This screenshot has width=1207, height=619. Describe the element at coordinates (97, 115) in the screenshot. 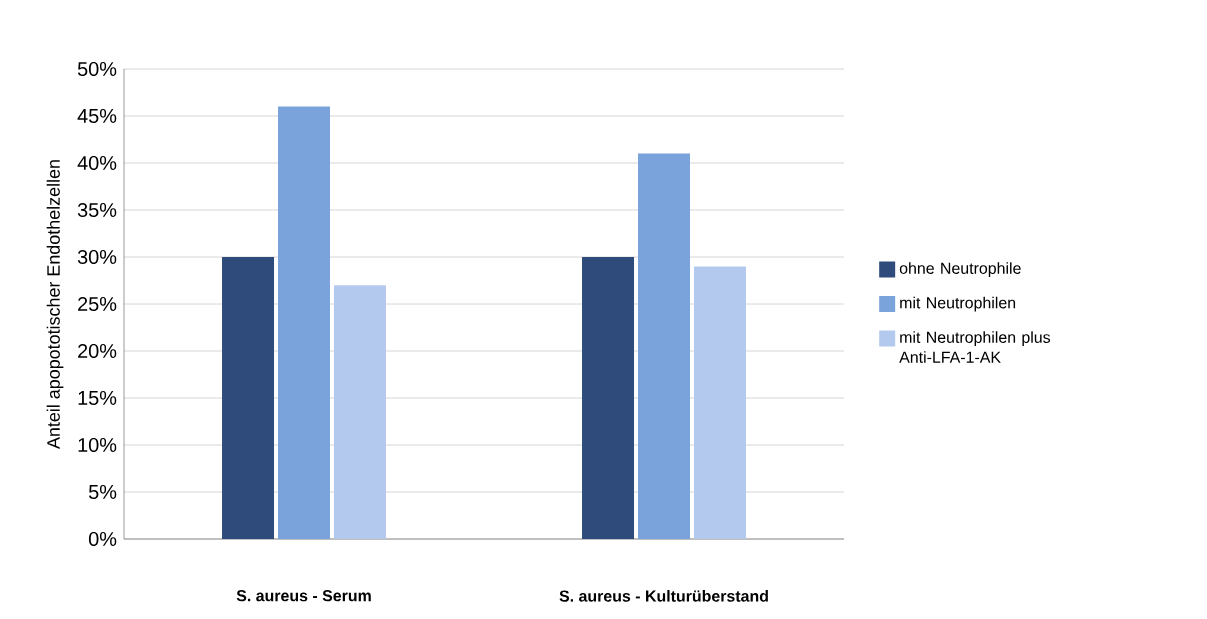

I see `y-tick-label: 45%` at that location.